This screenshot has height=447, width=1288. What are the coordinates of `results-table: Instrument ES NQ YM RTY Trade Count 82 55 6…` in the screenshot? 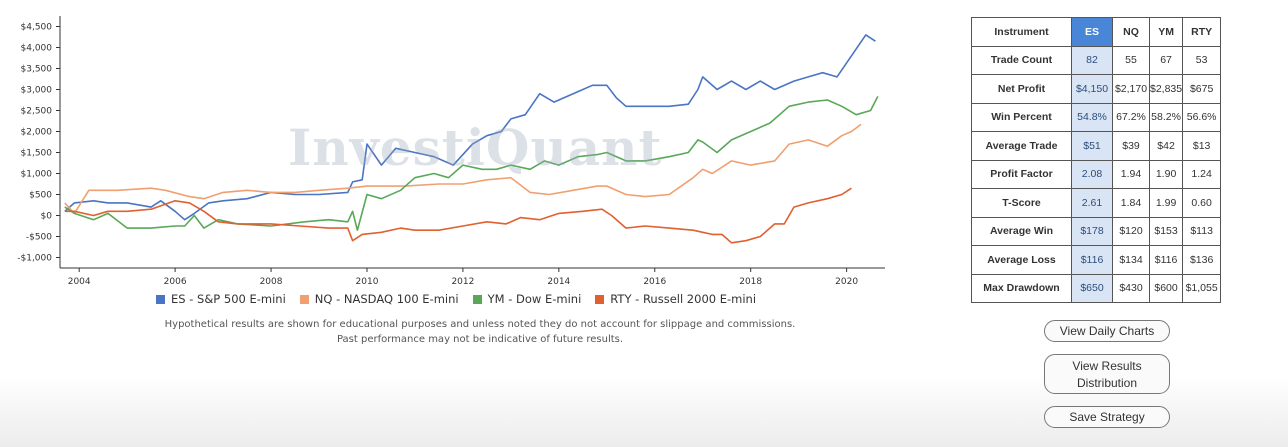 It's located at (1096, 160).